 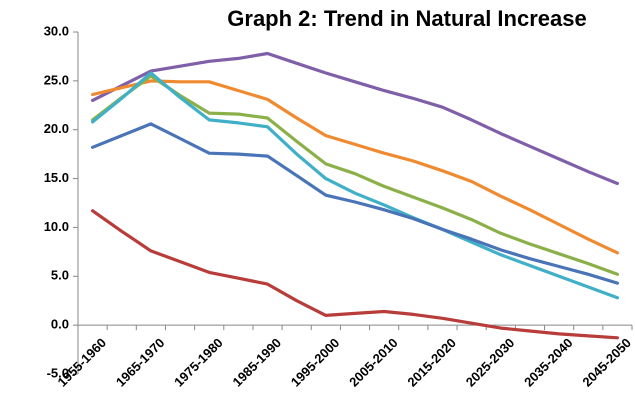 What do you see at coordinates (198, 362) in the screenshot?
I see `x-tick-label: 1975-1980` at bounding box center [198, 362].